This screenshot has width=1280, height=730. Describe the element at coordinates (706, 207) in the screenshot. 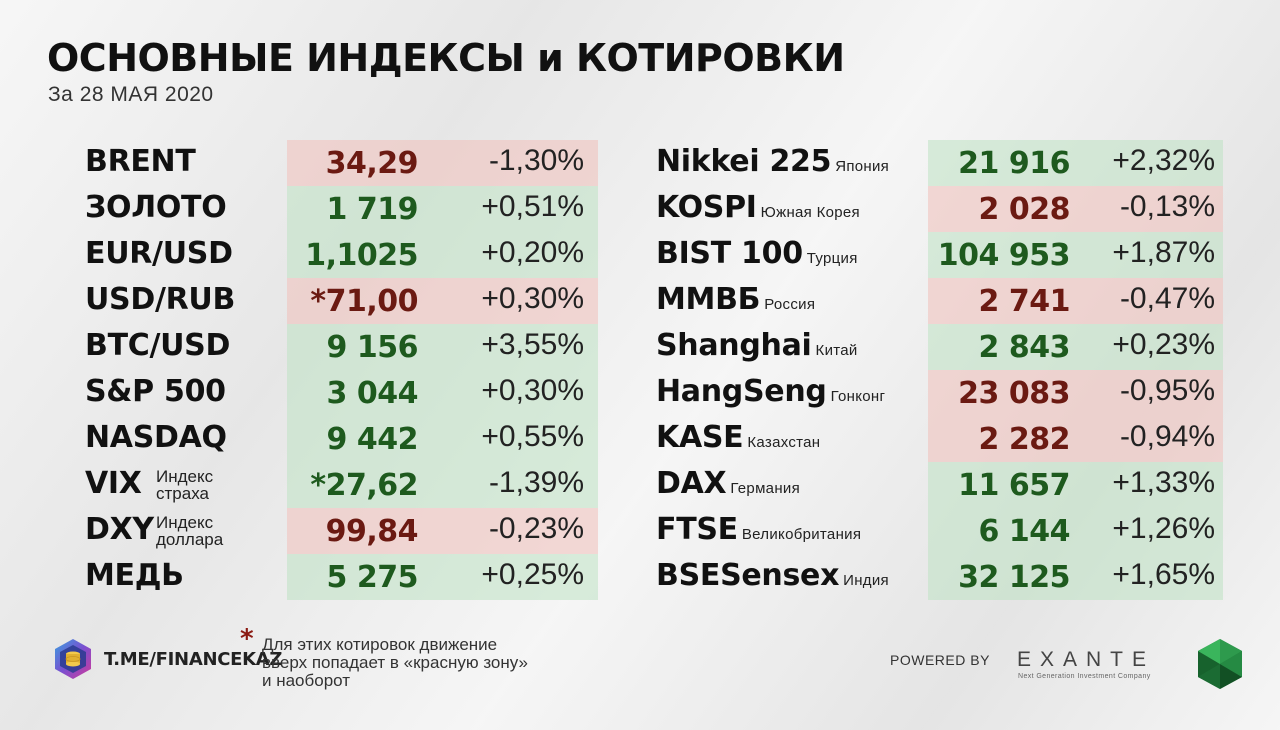

I see `instrument-label: KOSPI` at that location.